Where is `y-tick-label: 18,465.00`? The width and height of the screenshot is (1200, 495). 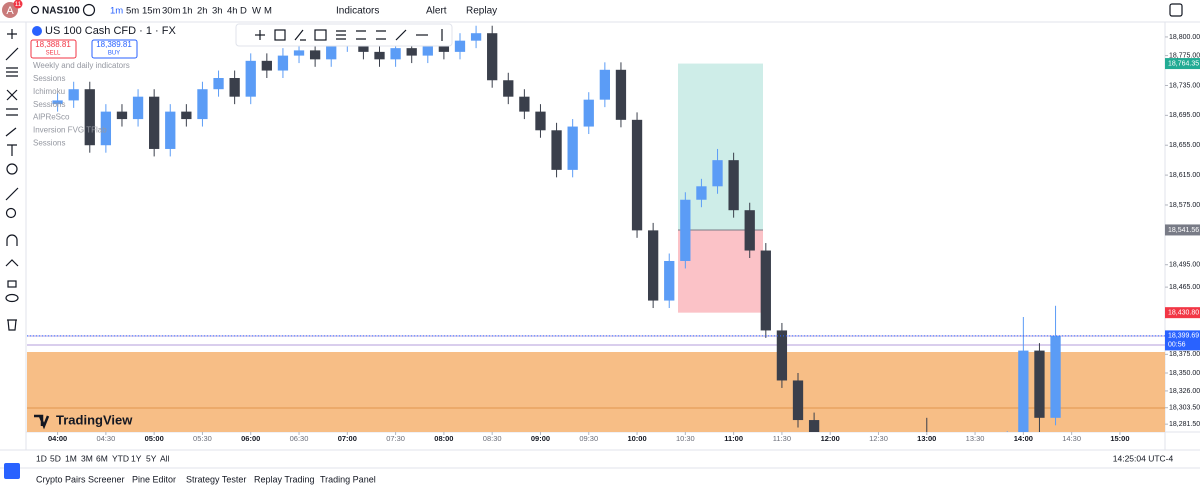
y-tick-label: 18,465.00 is located at coordinates (1184, 287).